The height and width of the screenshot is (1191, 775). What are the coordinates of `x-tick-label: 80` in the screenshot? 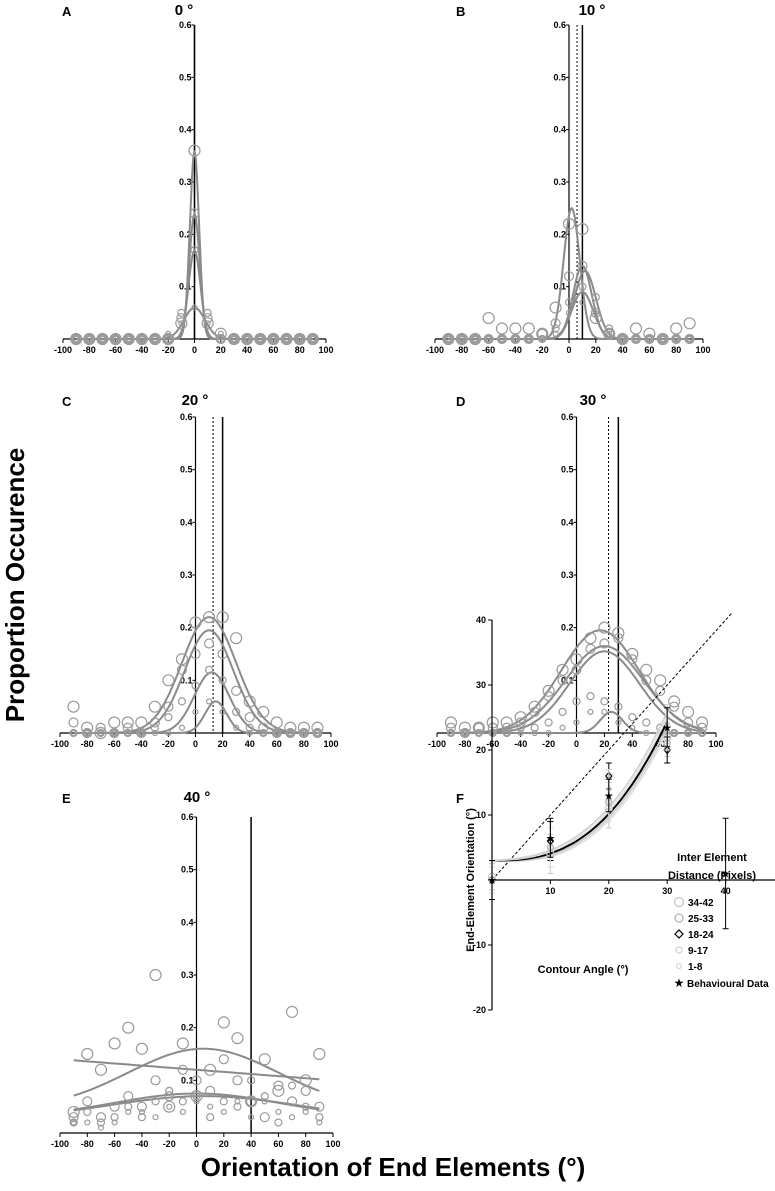 It's located at (306, 1144).